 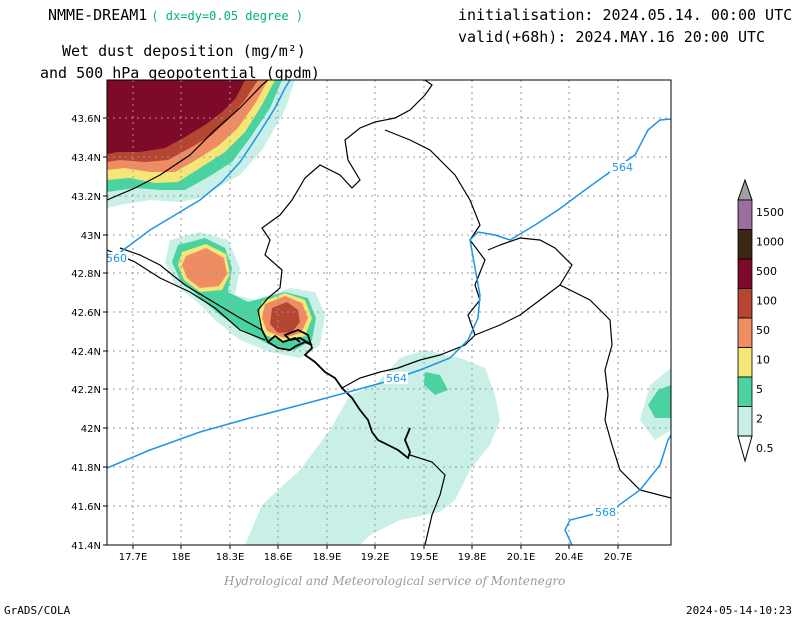 What do you see at coordinates (86, 468) in the screenshot?
I see `lat-label: 41.8N` at bounding box center [86, 468].